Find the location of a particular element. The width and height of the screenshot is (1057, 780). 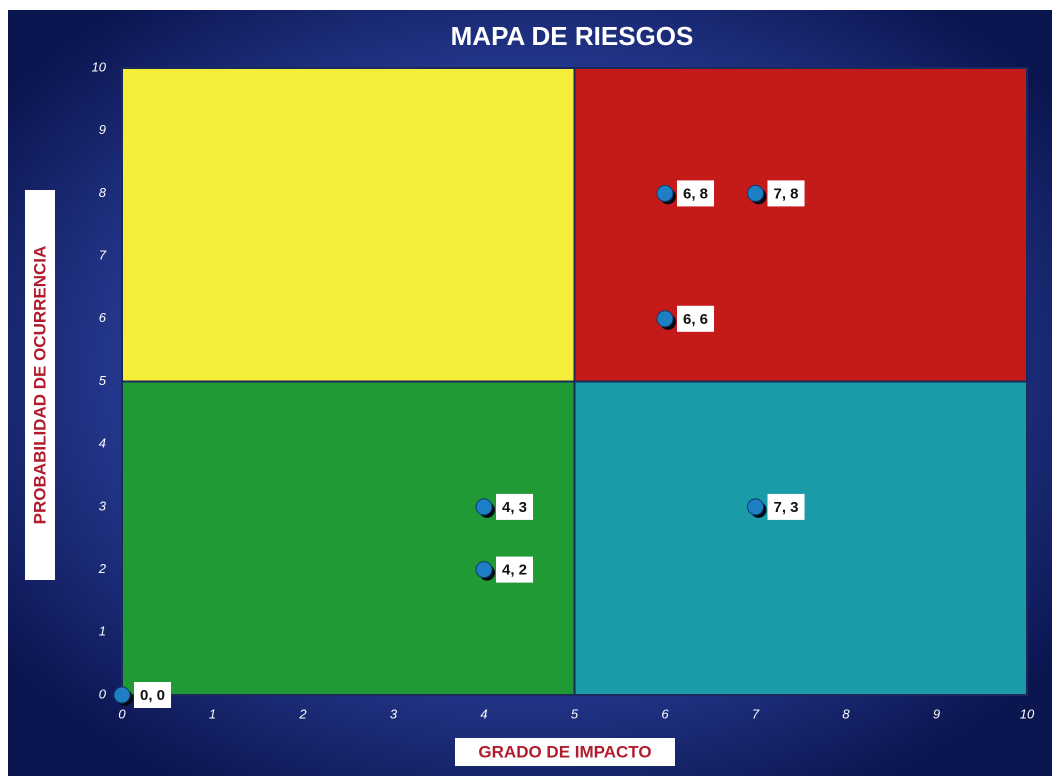

x-tick-label: 8 is located at coordinates (846, 713).